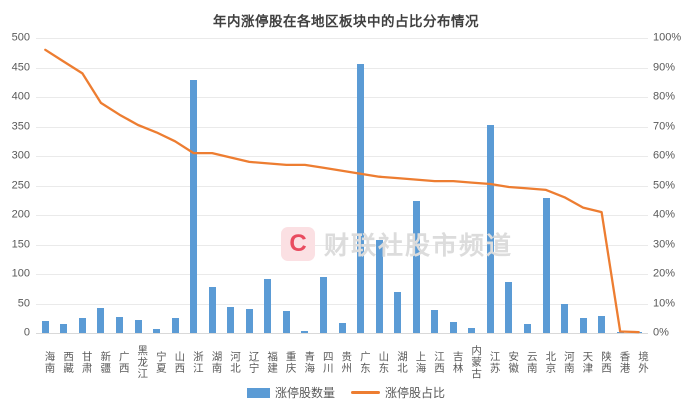 The image size is (692, 407). What do you see at coordinates (494, 362) in the screenshot?
I see `x-label-24: 江苏` at bounding box center [494, 362].